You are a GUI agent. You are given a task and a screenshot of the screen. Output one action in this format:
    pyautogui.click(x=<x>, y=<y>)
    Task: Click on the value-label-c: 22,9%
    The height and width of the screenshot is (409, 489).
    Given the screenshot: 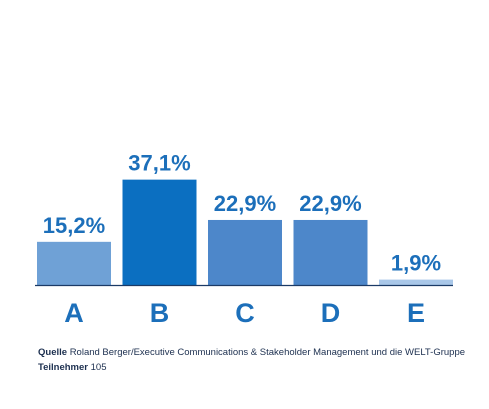 What is the action you would take?
    pyautogui.click(x=245, y=203)
    